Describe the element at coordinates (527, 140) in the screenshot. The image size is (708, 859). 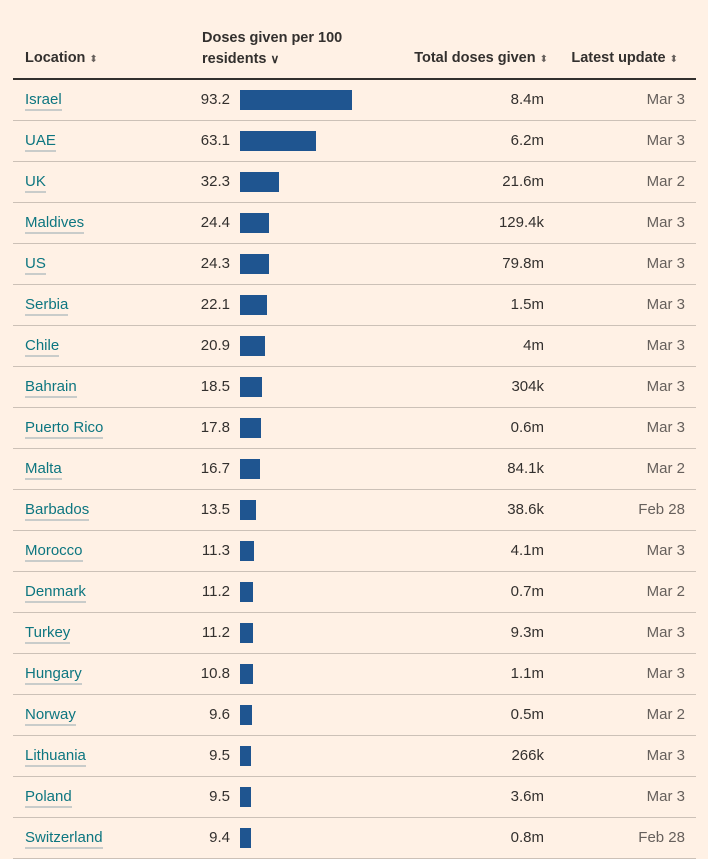
I see `total-doses: 6.2m` at that location.